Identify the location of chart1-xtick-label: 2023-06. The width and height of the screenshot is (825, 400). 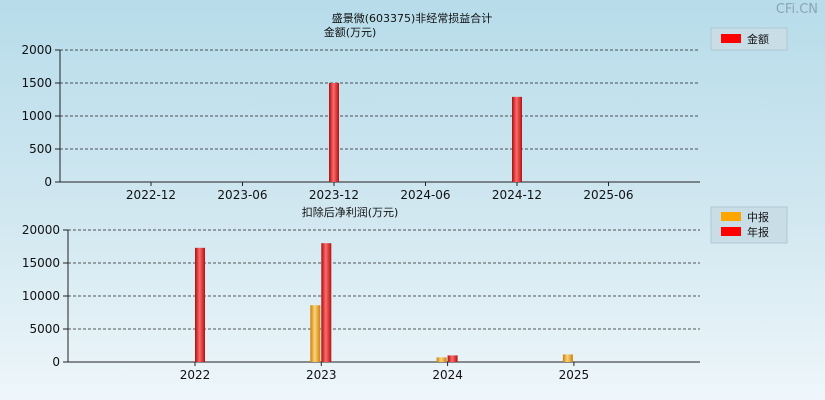
(242, 195).